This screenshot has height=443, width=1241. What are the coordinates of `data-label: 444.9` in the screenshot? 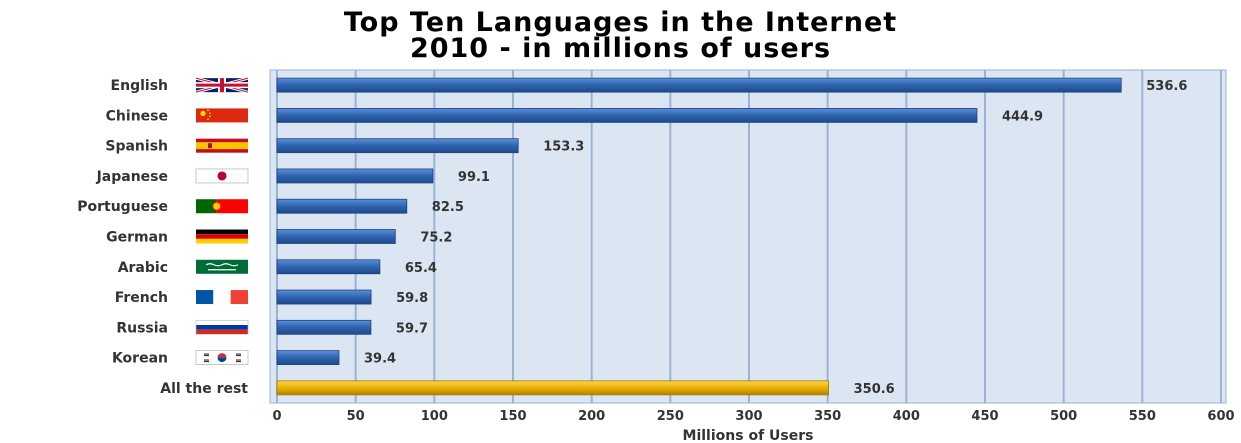 It's located at (1022, 116).